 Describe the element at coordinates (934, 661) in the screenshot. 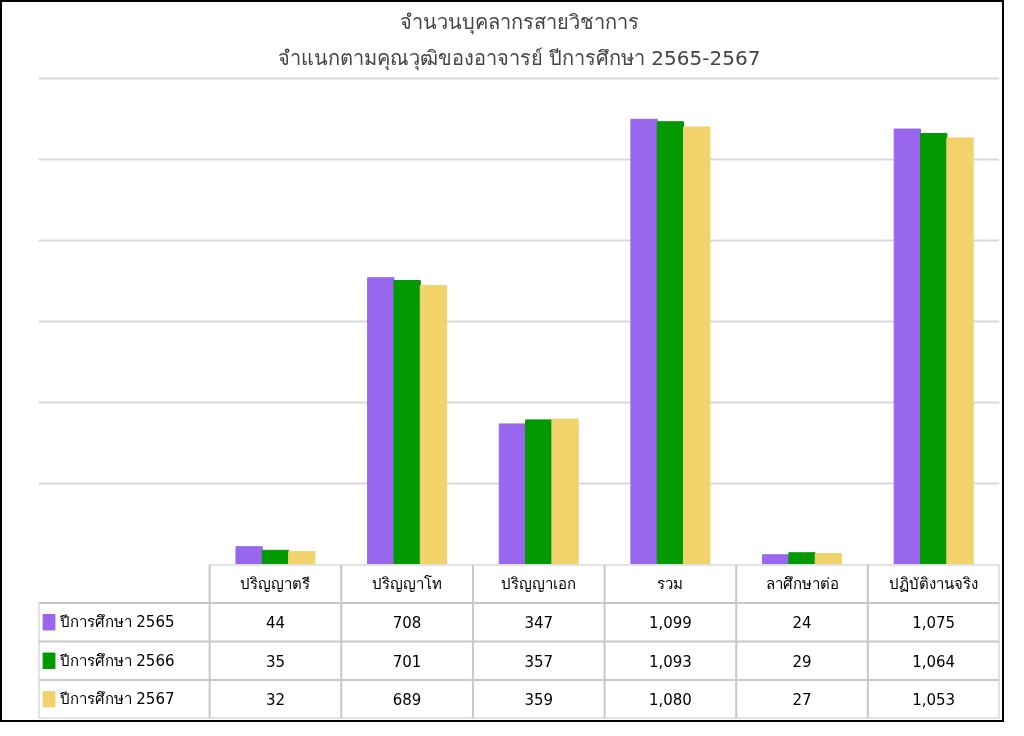

I see `data-label: 1,064` at that location.